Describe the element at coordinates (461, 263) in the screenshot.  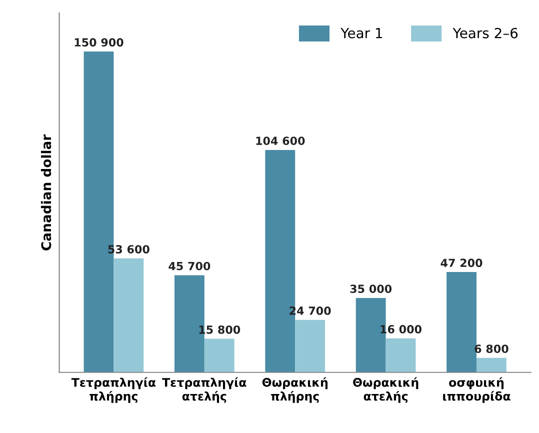
I see `data-label: 47 200` at that location.